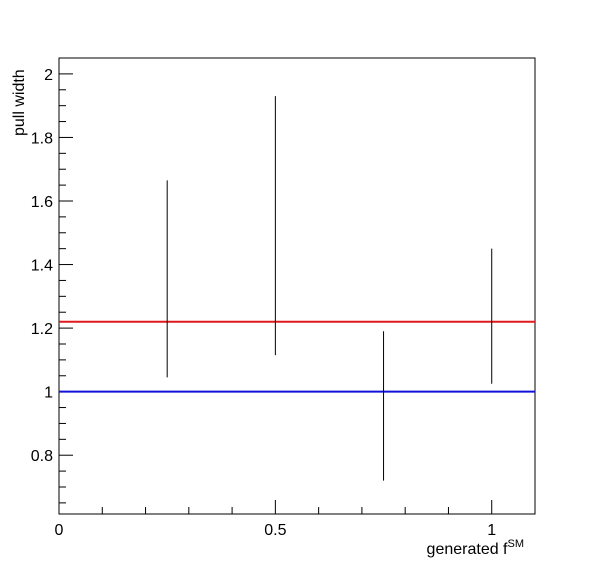  Describe the element at coordinates (59, 530) in the screenshot. I see `x-tick-label: 0` at that location.